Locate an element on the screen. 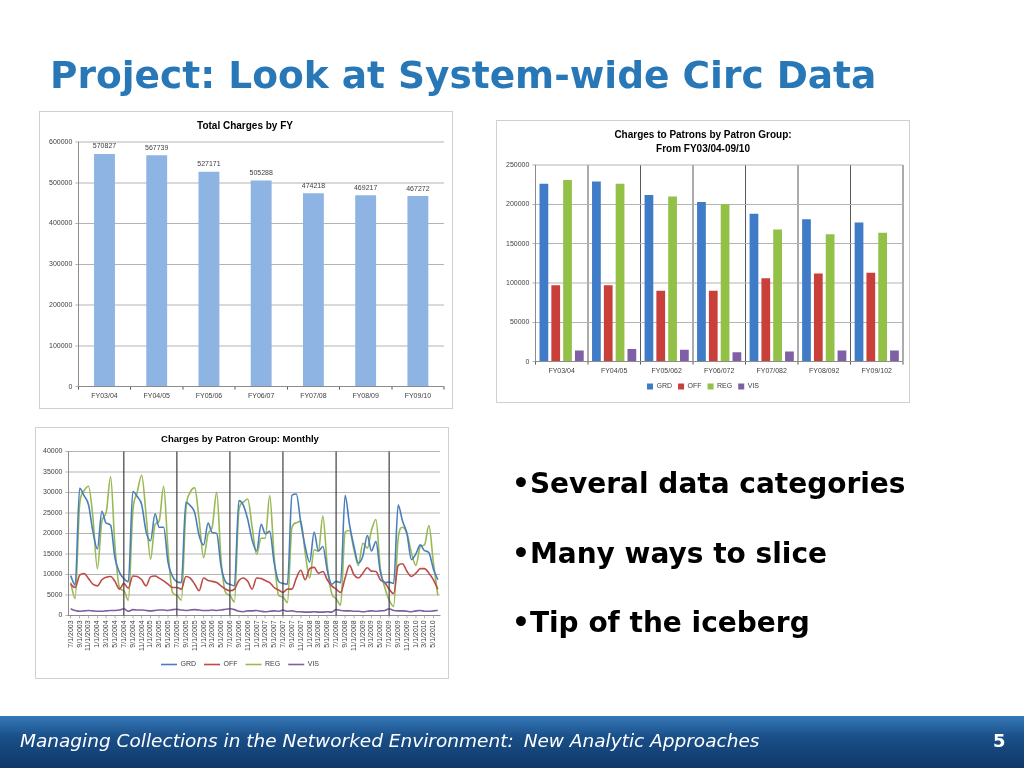  text: Managing Collections in the Networked Environment: is located at coordinates (267, 741).